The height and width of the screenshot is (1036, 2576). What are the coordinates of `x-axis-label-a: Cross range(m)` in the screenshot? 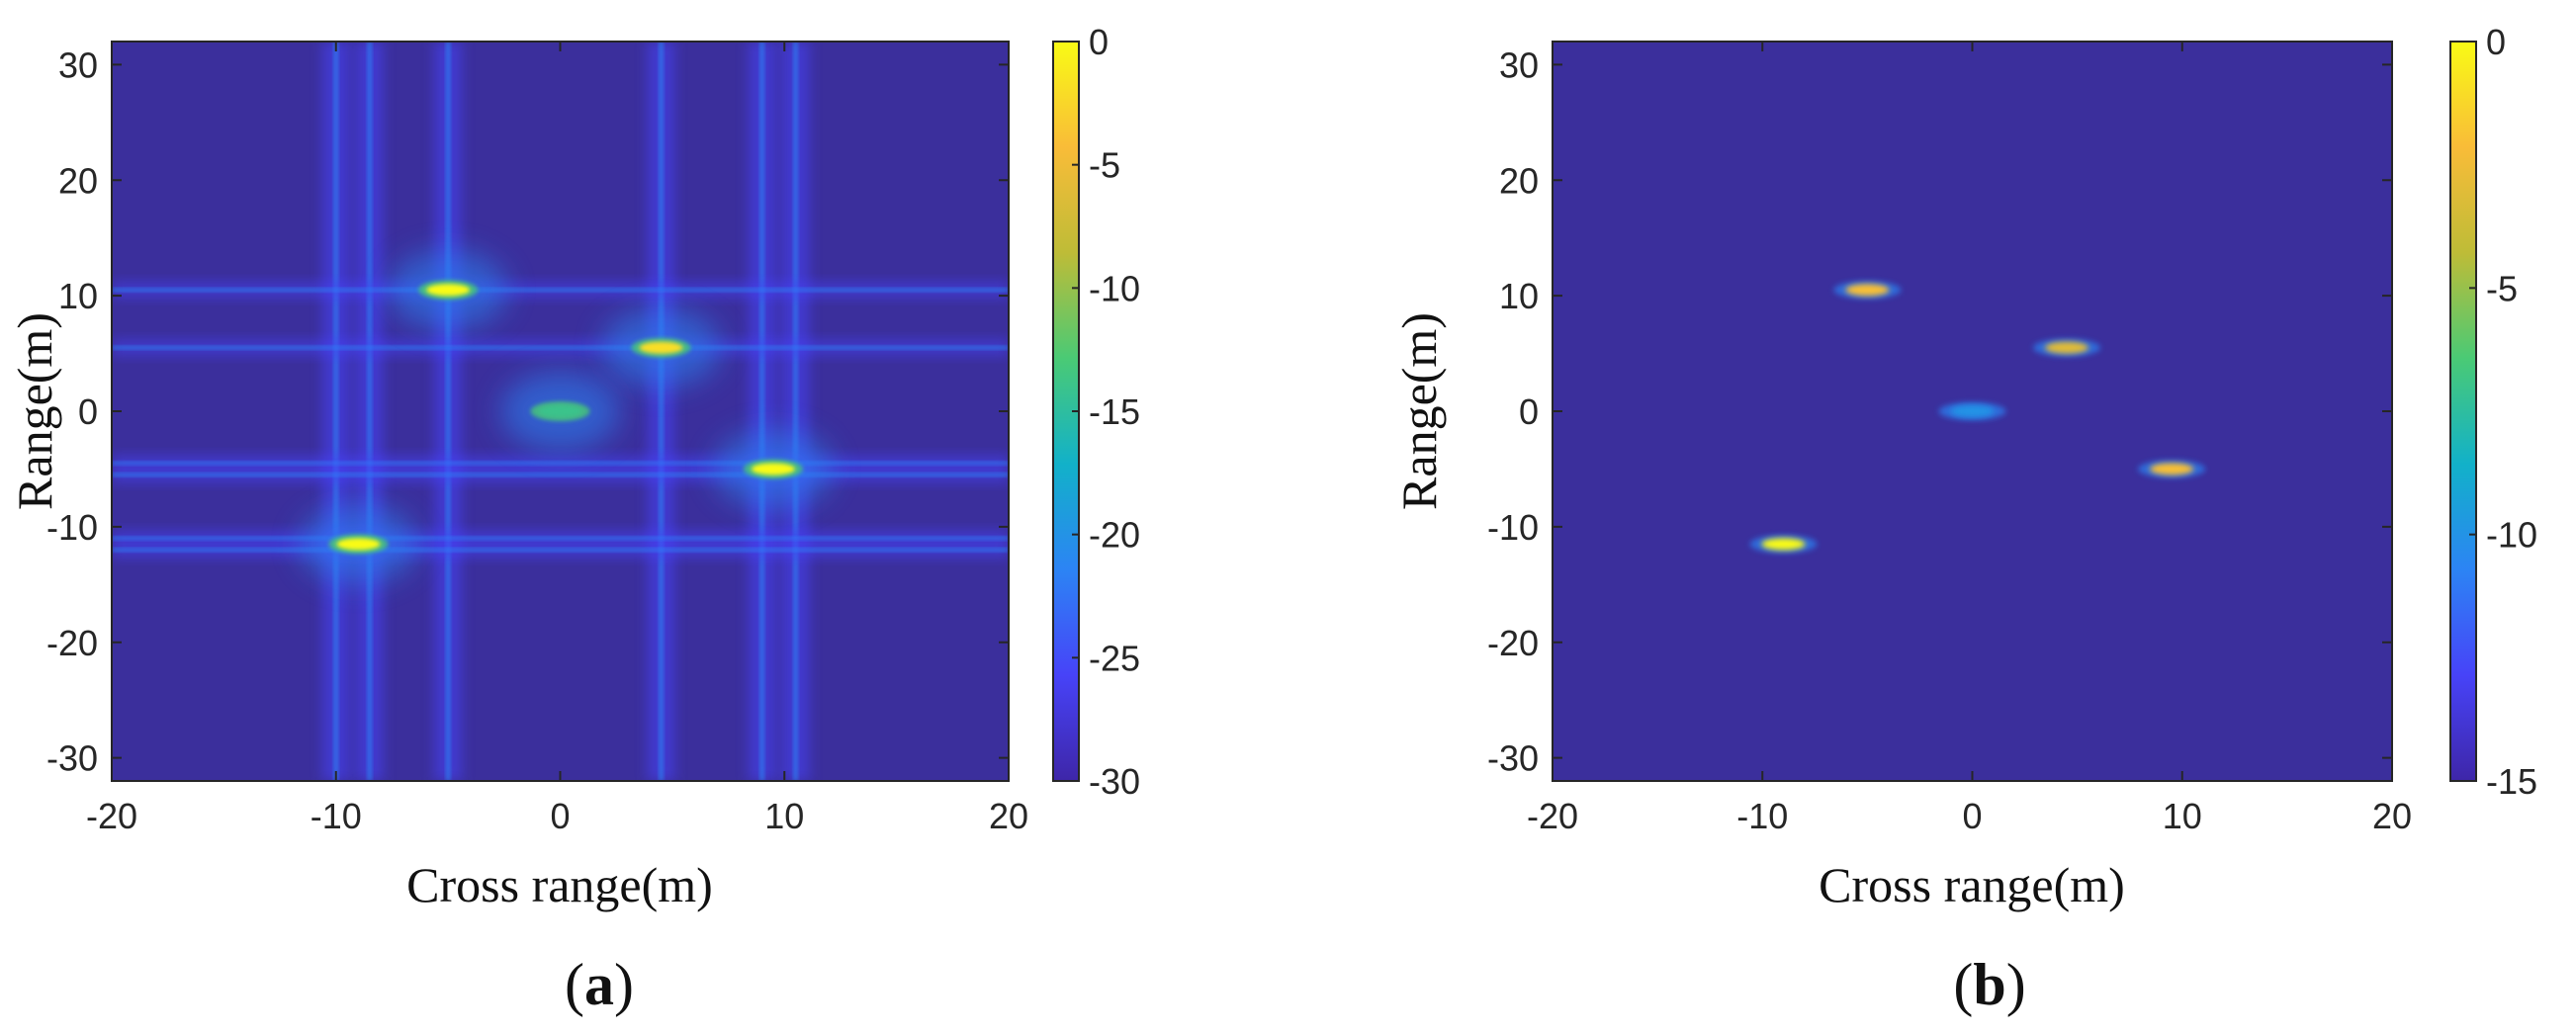 It's located at (559, 884).